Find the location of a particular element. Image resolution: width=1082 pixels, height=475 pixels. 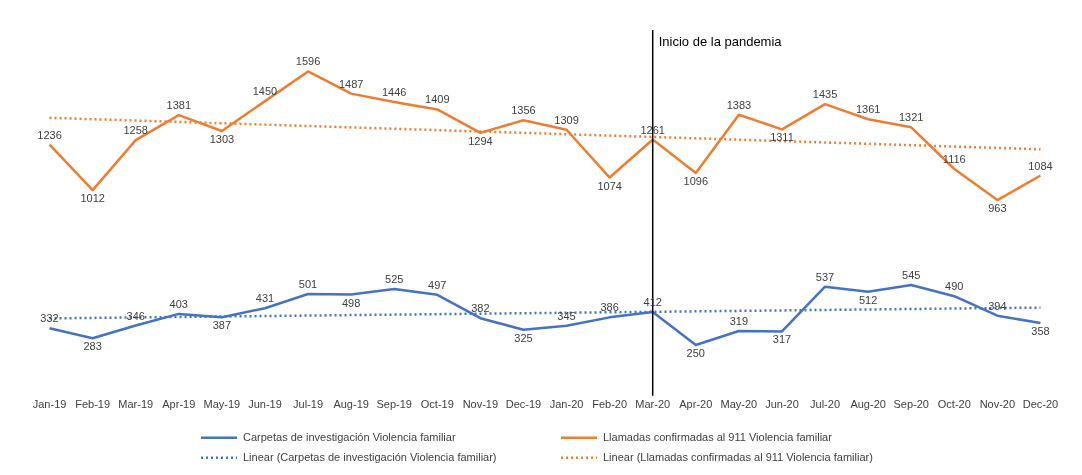

x-tick-label: Nov-20 is located at coordinates (997, 404).